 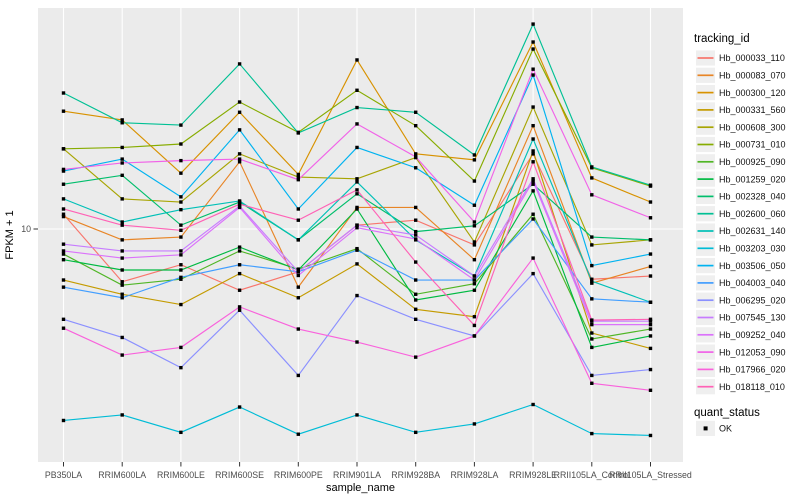 What do you see at coordinates (752, 214) in the screenshot?
I see `legend-item-label: Hb_002600_060` at bounding box center [752, 214].